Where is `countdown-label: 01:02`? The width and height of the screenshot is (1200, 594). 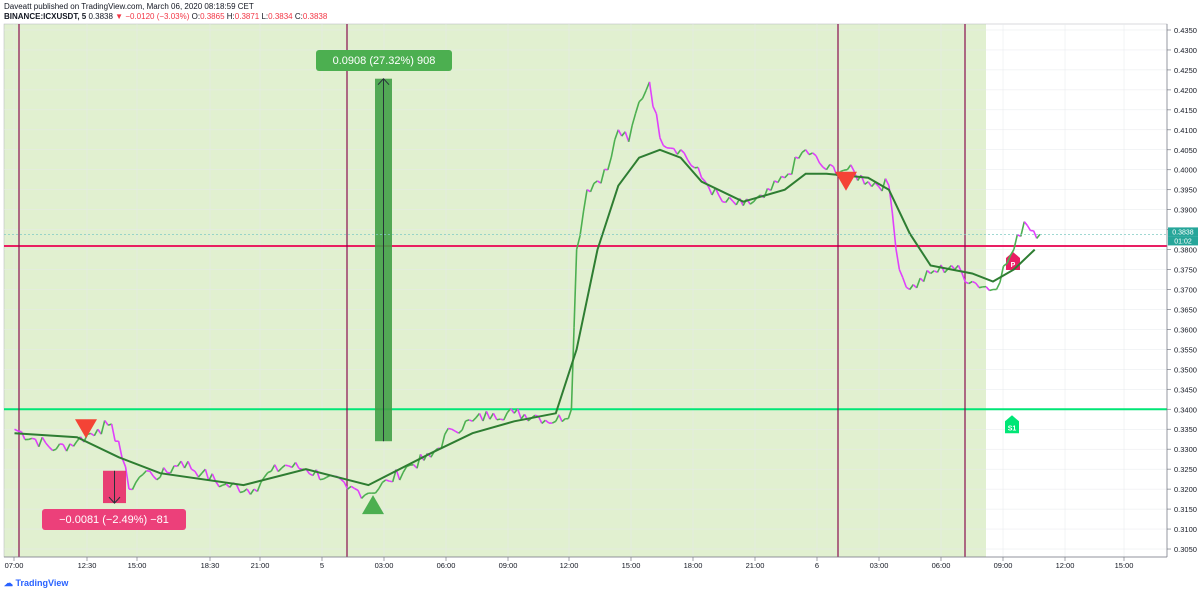
countdown-label: 01:02 is located at coordinates (1183, 241).